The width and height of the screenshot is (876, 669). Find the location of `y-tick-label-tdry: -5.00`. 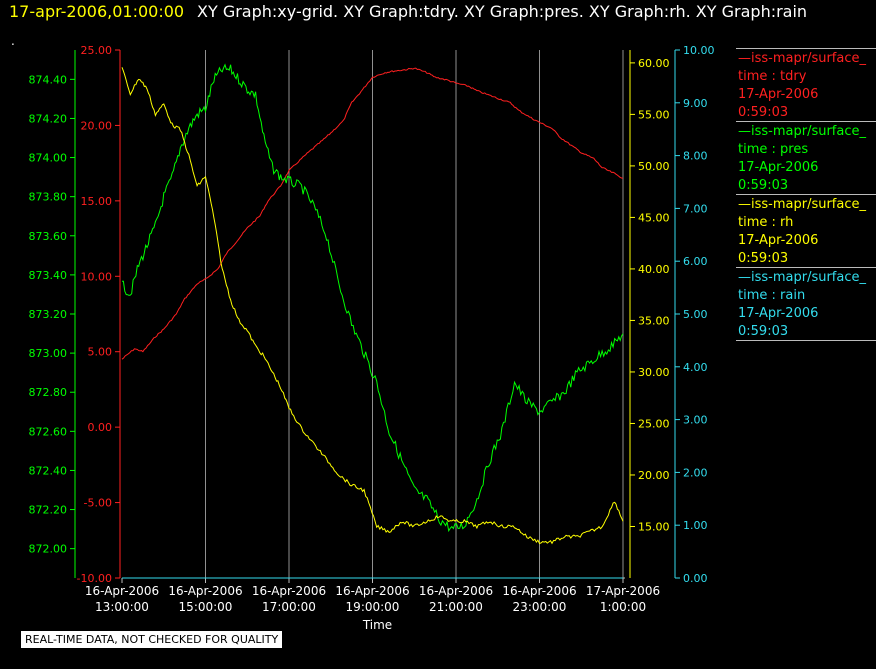

y-tick-label-tdry: -5.00 is located at coordinates (98, 503).